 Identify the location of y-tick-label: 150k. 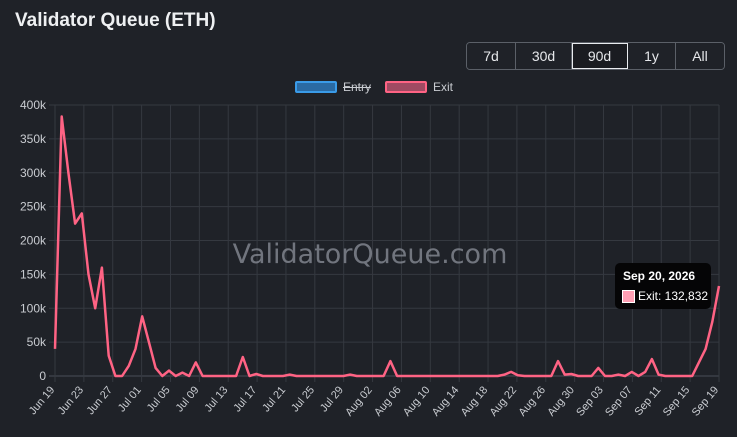
(33, 274).